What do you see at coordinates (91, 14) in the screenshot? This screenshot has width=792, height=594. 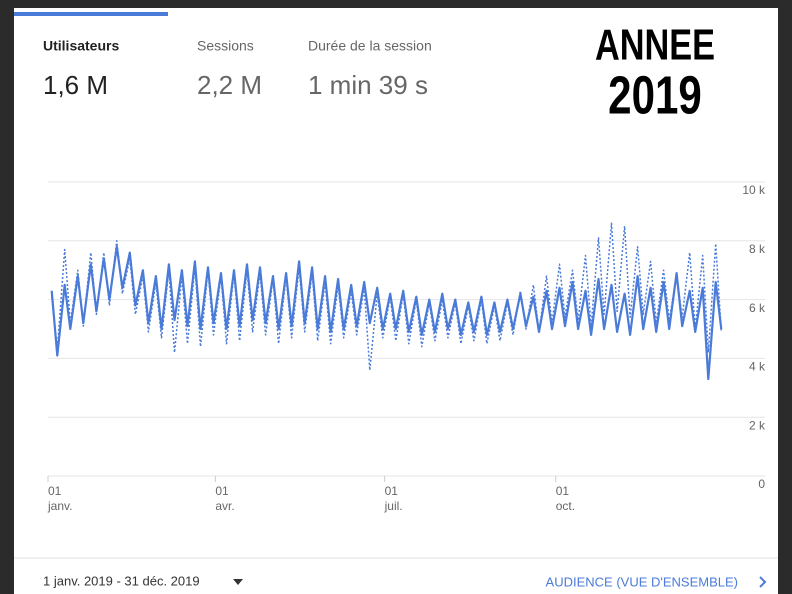 I see `active-tab-bar` at bounding box center [91, 14].